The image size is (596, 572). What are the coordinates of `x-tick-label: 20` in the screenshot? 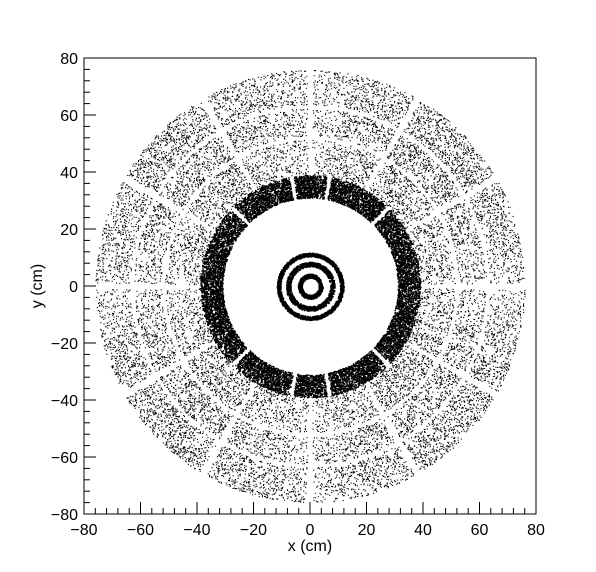 It's located at (367, 530).